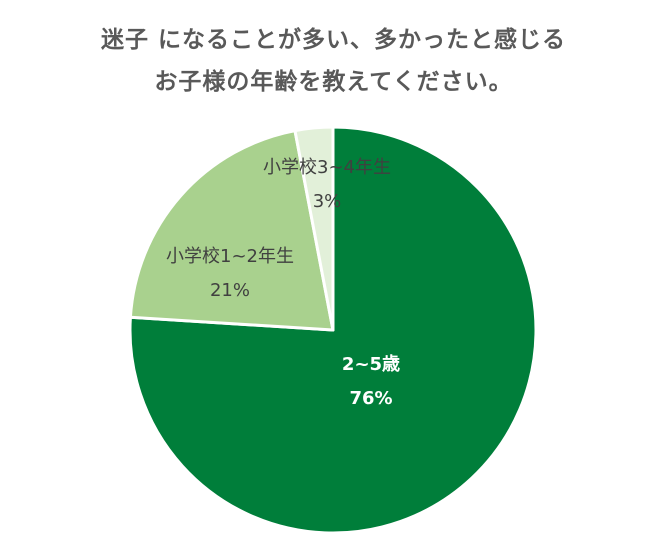  I want to click on slice-category-label: 小学校3~4年生, so click(327, 167).